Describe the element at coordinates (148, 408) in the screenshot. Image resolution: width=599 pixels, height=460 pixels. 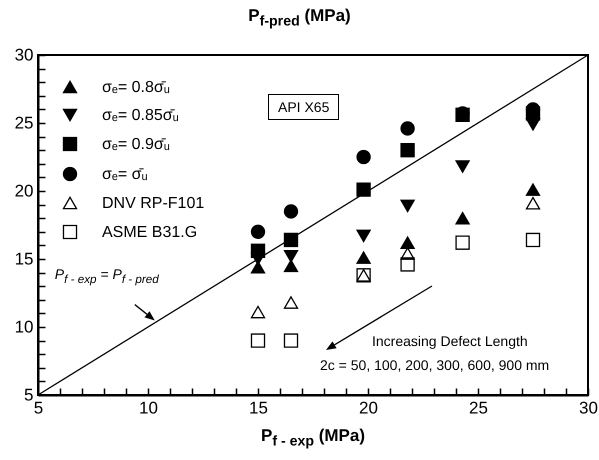
I see `x-tick-label: 10` at that location.